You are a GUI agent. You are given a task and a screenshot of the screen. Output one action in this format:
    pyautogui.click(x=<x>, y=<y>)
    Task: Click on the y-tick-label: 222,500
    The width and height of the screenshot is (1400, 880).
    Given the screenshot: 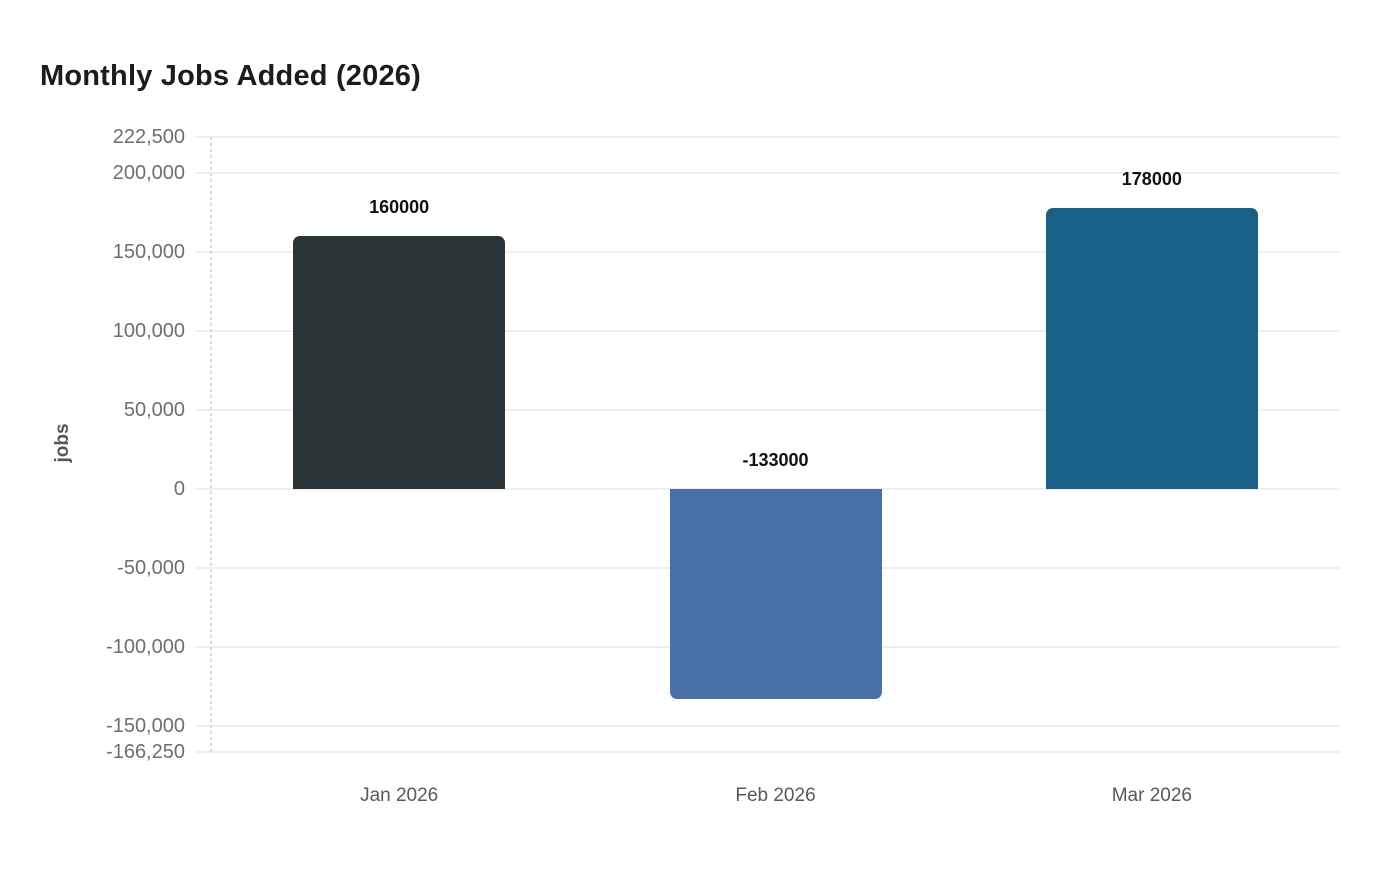 What is the action you would take?
    pyautogui.click(x=148, y=137)
    